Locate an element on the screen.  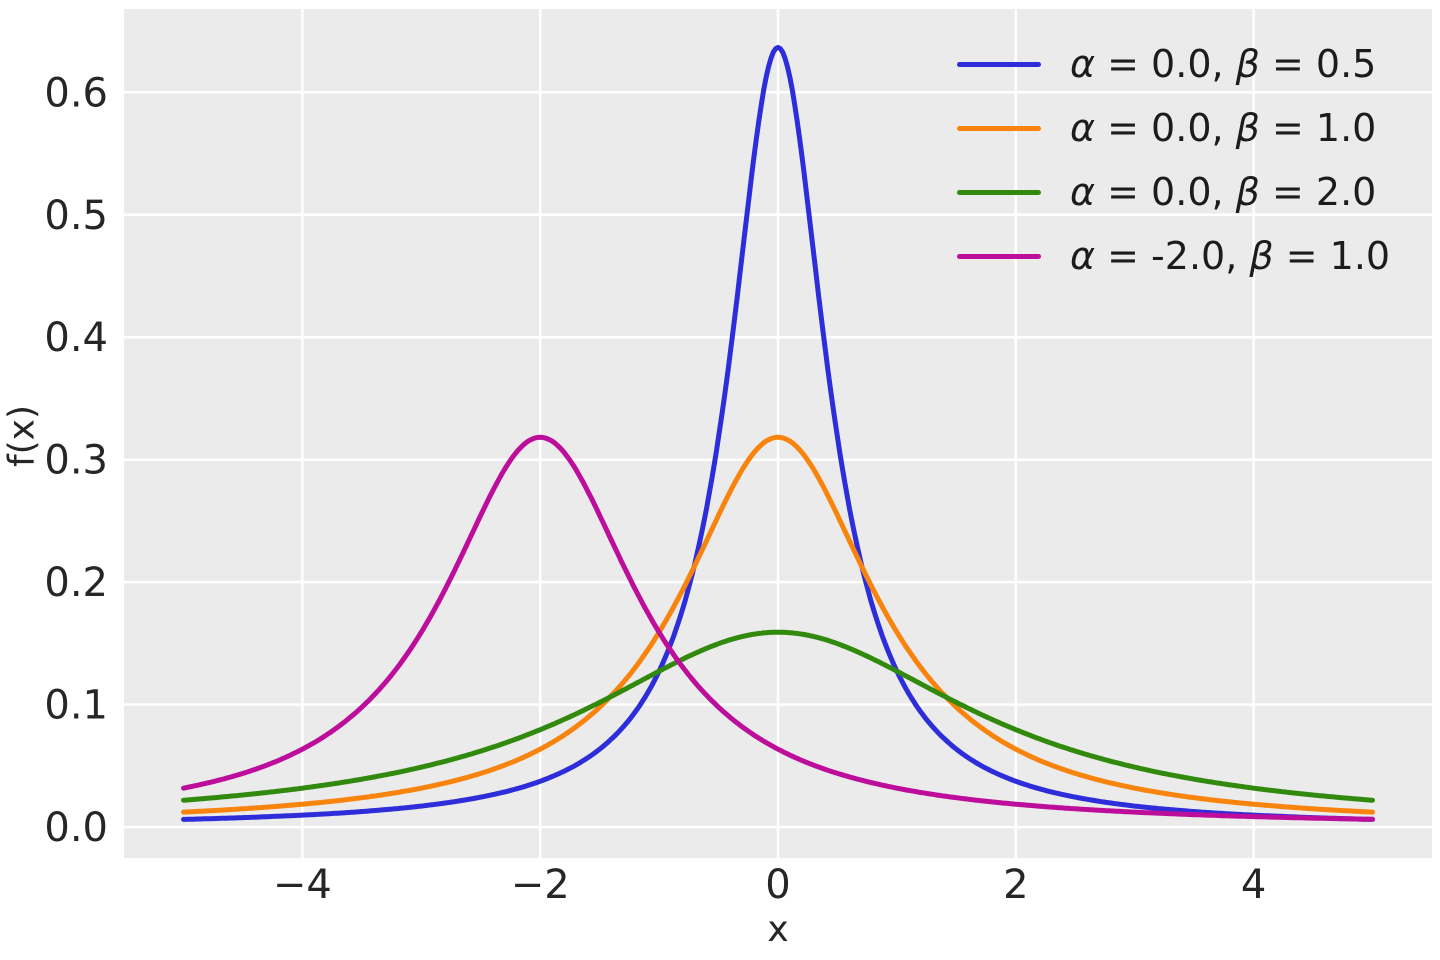
x-tick-label: 0 is located at coordinates (777, 885).